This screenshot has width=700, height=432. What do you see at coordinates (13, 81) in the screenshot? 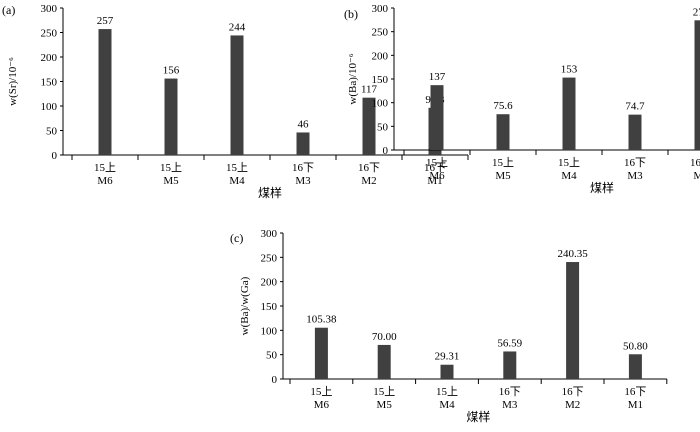
I see `y-axis-title: w(Sr)/10⁻⁶` at bounding box center [13, 81].